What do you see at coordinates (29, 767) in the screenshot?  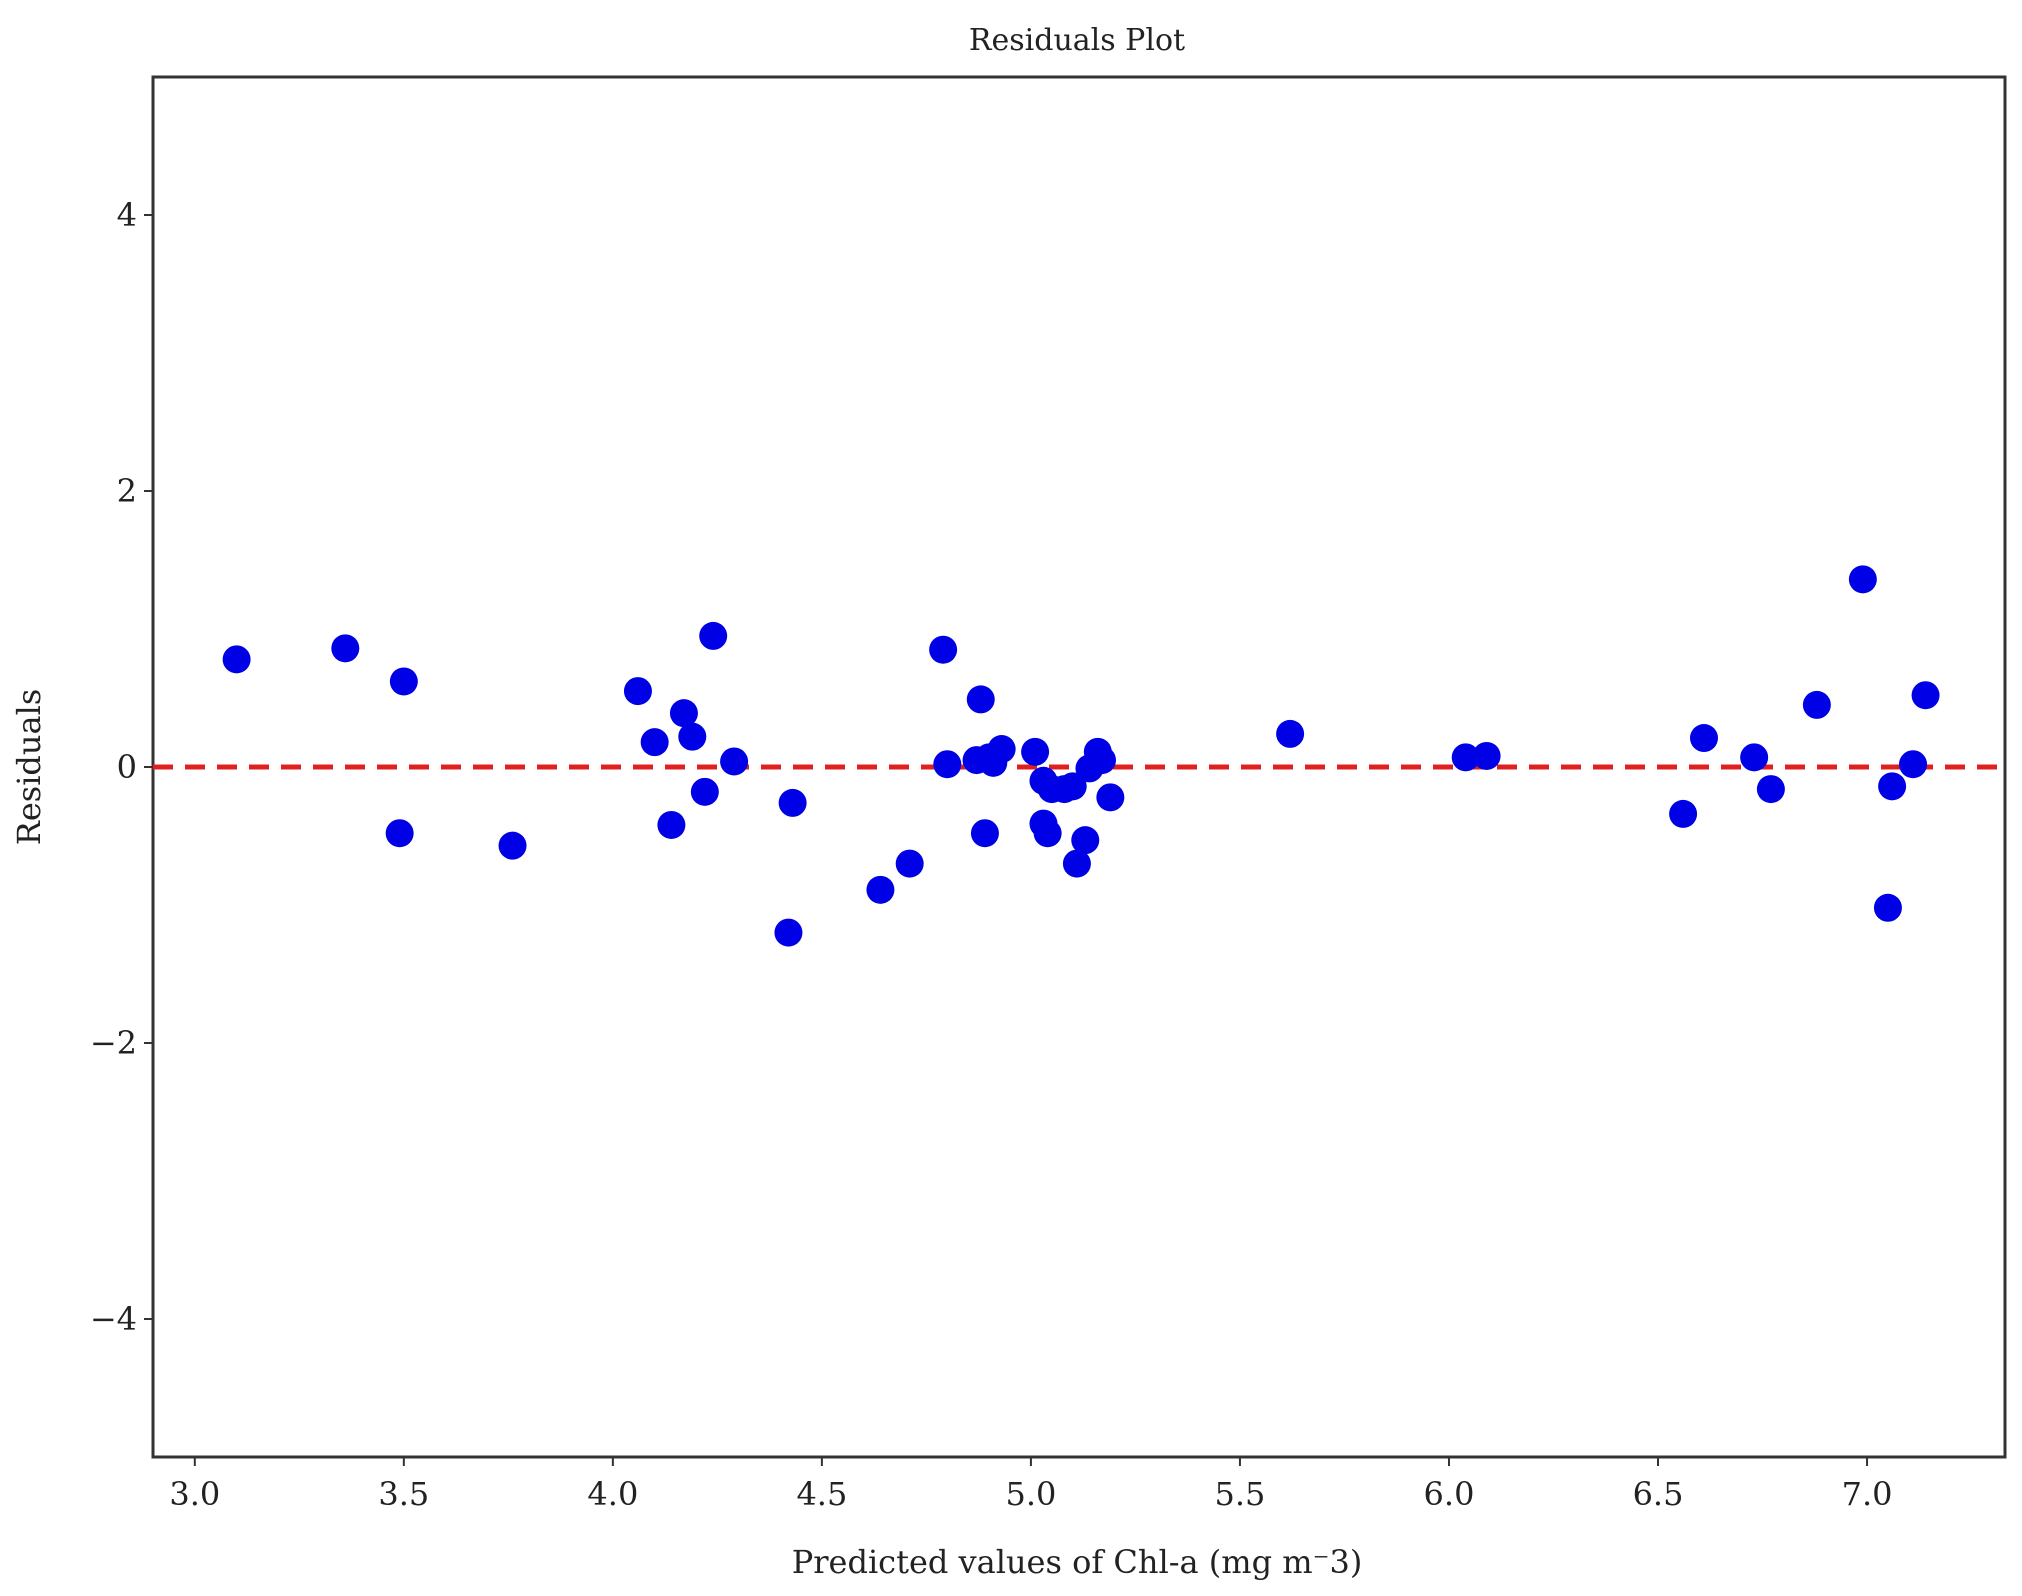 I see `y-axis-title: Residuals` at bounding box center [29, 767].